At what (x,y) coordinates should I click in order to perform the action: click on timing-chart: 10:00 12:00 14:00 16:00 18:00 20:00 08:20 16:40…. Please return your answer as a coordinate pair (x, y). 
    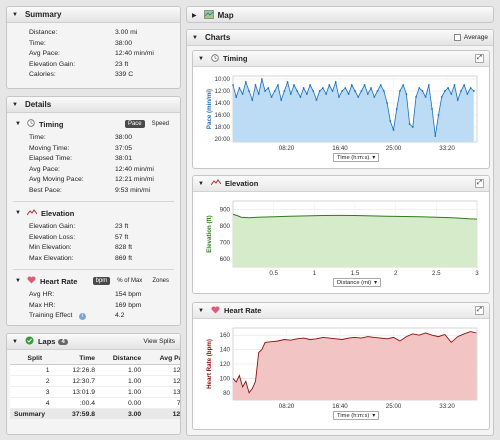
    Looking at the image, I should click on (341, 118).